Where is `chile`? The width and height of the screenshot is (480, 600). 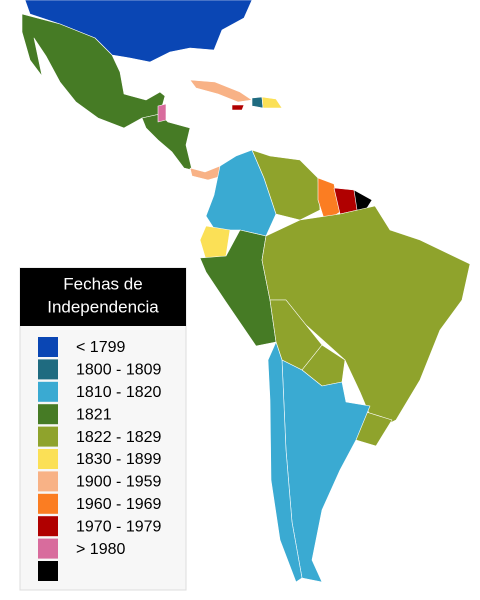 chile is located at coordinates (285, 462).